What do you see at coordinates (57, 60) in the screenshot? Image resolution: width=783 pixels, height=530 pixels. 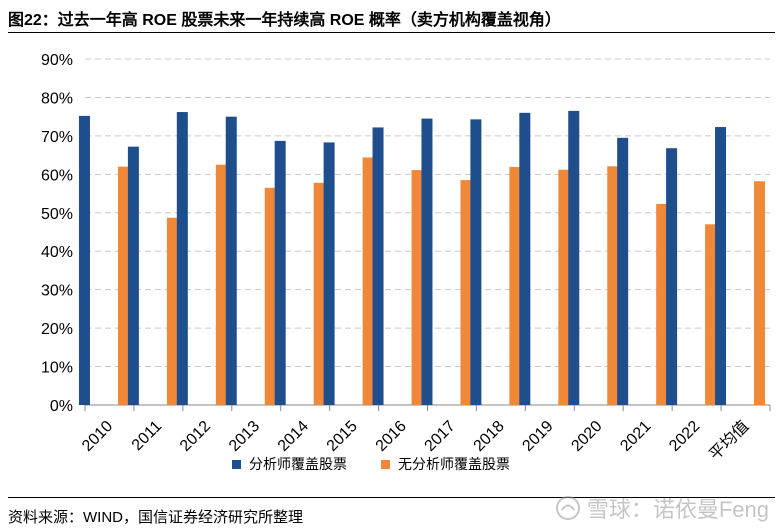 I see `y-tick-label: 90%` at bounding box center [57, 60].